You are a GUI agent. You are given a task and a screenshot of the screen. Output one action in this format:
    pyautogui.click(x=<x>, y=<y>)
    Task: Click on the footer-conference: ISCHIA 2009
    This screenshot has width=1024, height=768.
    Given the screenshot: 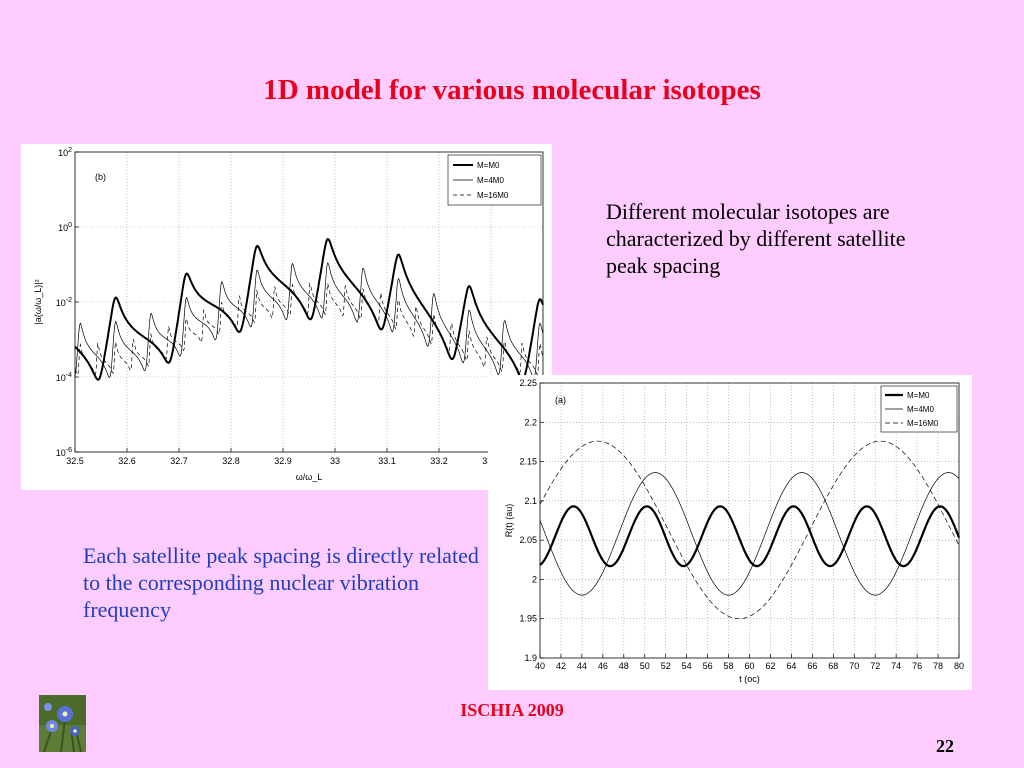 What is the action you would take?
    pyautogui.click(x=512, y=710)
    